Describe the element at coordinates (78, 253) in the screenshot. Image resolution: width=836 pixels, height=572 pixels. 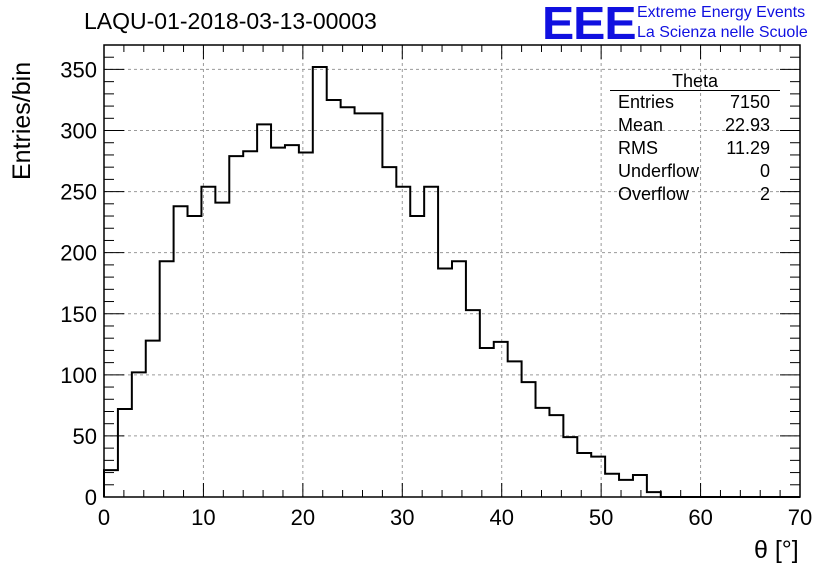
I see `y-tick-label: 200` at that location.